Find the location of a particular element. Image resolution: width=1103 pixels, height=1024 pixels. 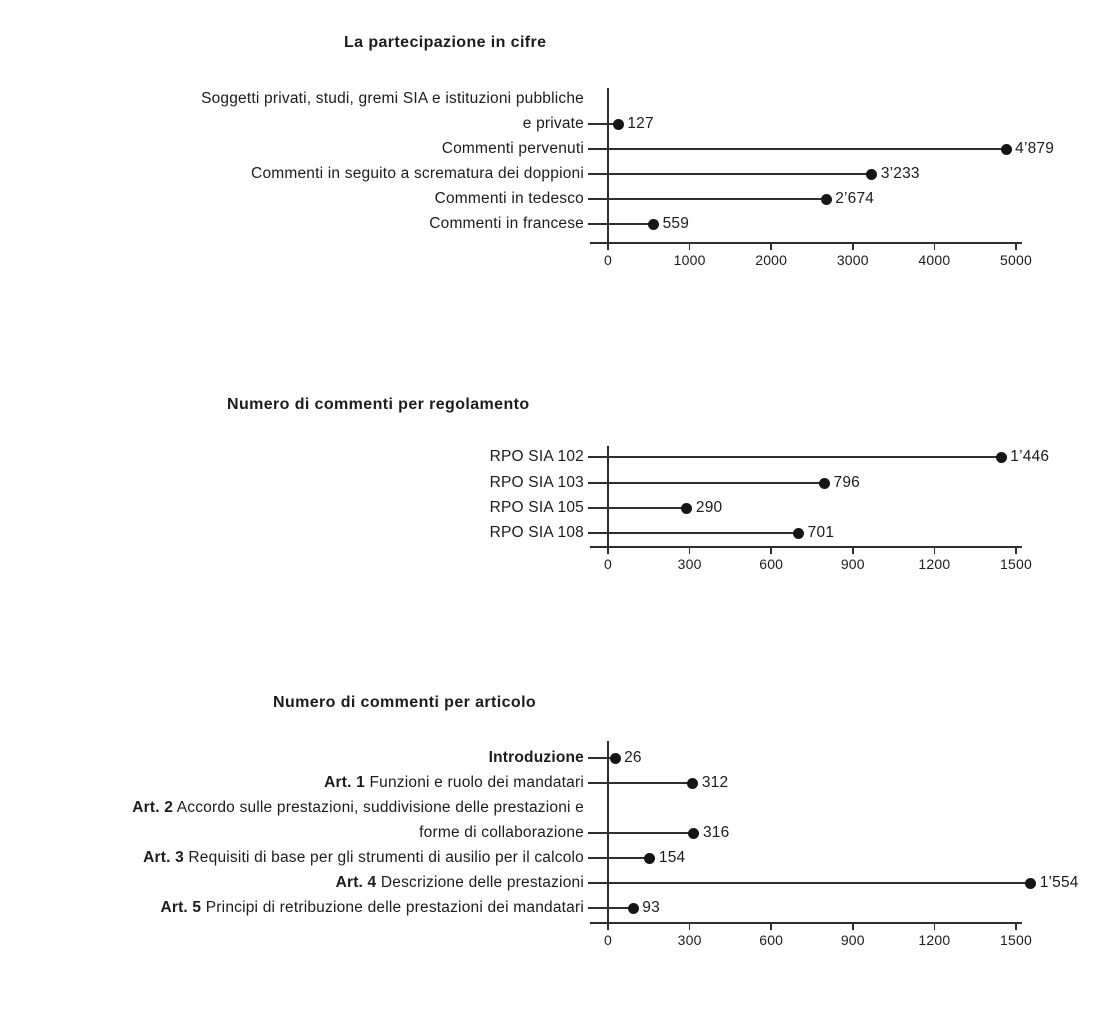

category-label-text: Commenti in tedesco is located at coordinates (509, 198).